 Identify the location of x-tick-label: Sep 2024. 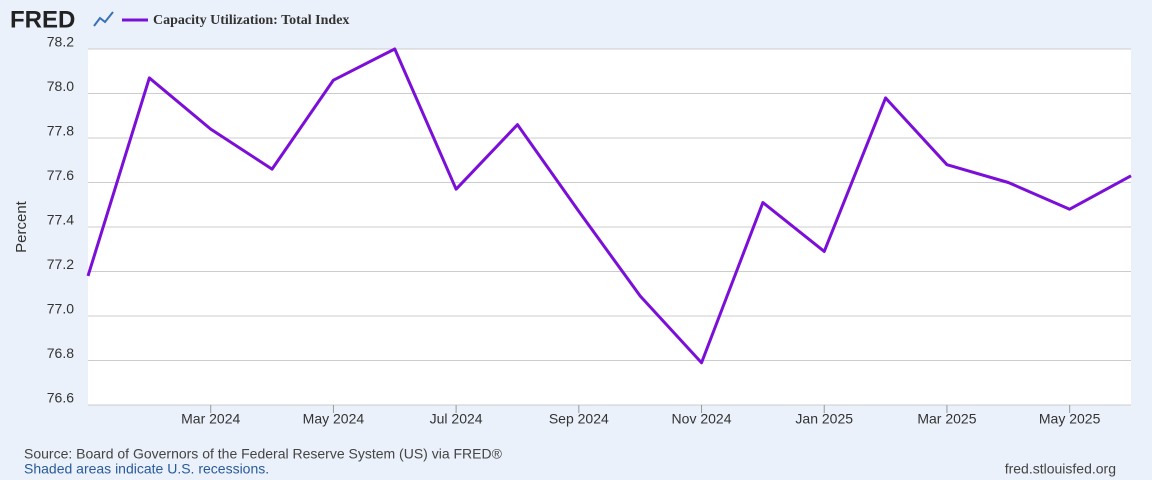
(579, 419).